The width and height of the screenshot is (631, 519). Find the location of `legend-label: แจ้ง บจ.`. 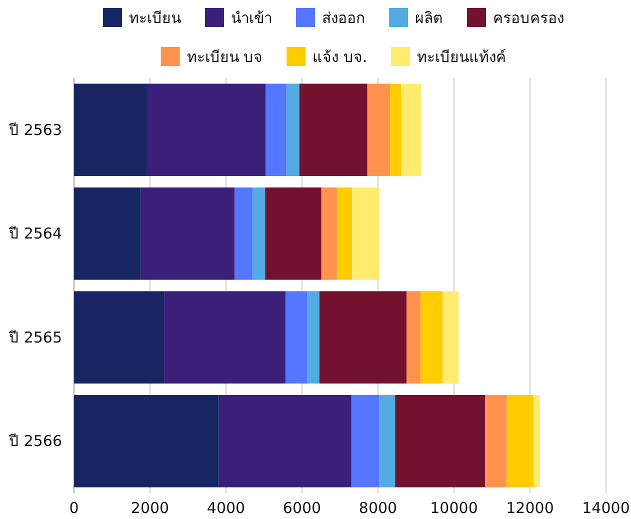

legend-label: แจ้ง บจ. is located at coordinates (340, 57).